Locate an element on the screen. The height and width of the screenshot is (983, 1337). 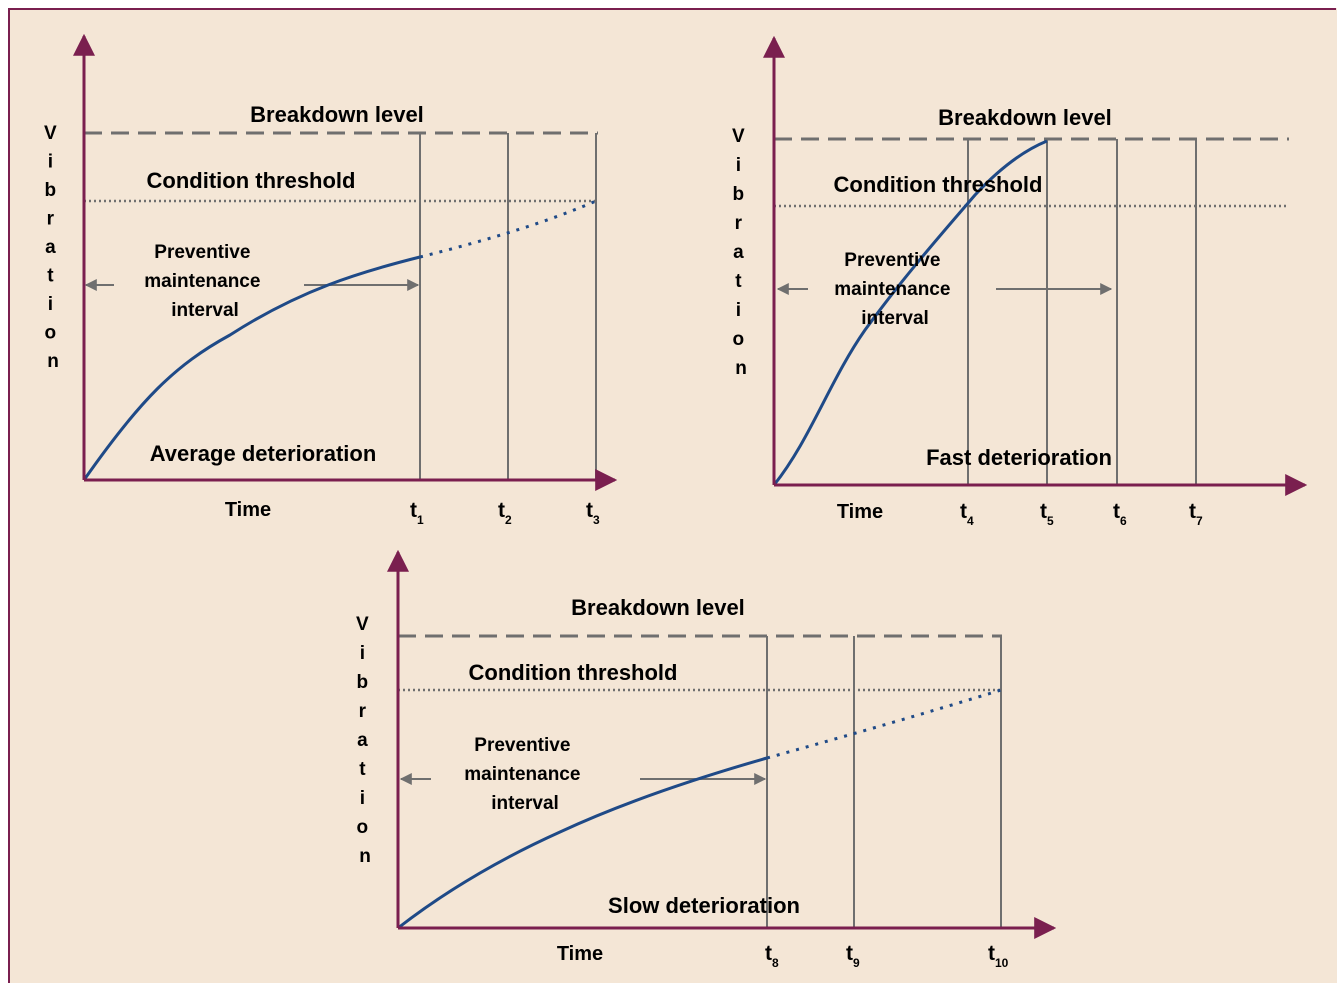
time-label-sub: 8 is located at coordinates (775, 963).